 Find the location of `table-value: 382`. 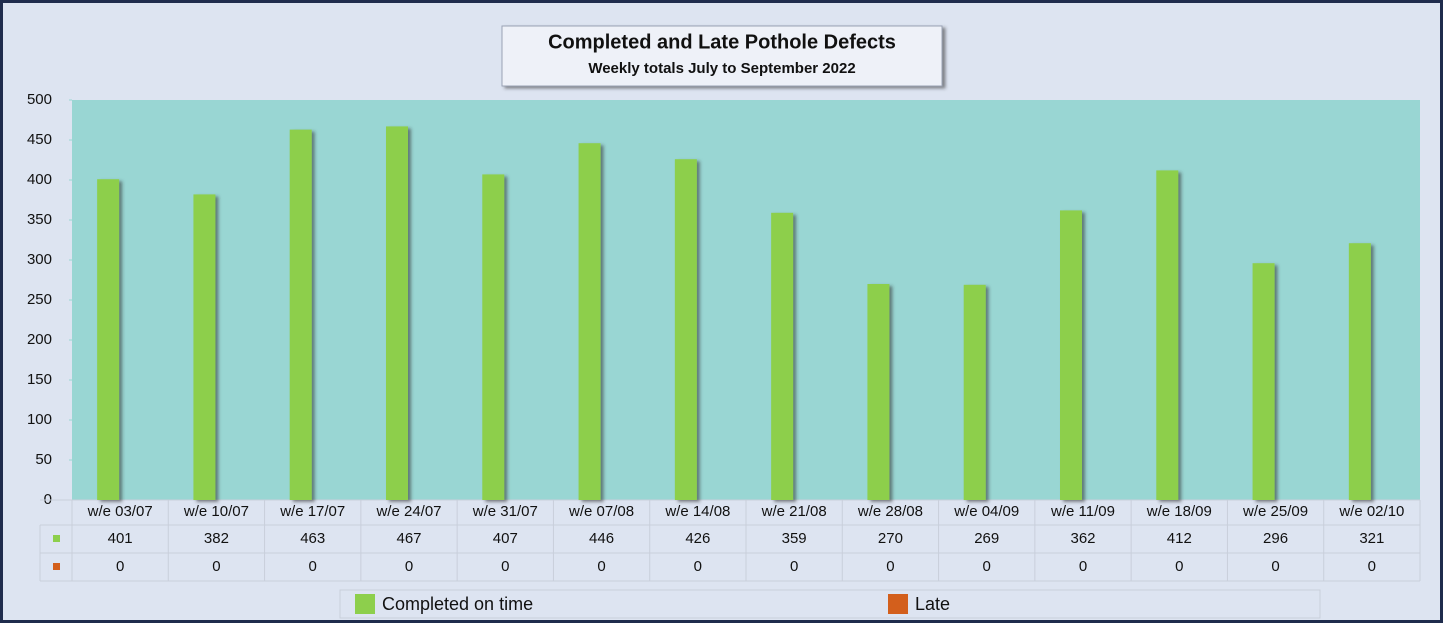

table-value: 382 is located at coordinates (216, 538).